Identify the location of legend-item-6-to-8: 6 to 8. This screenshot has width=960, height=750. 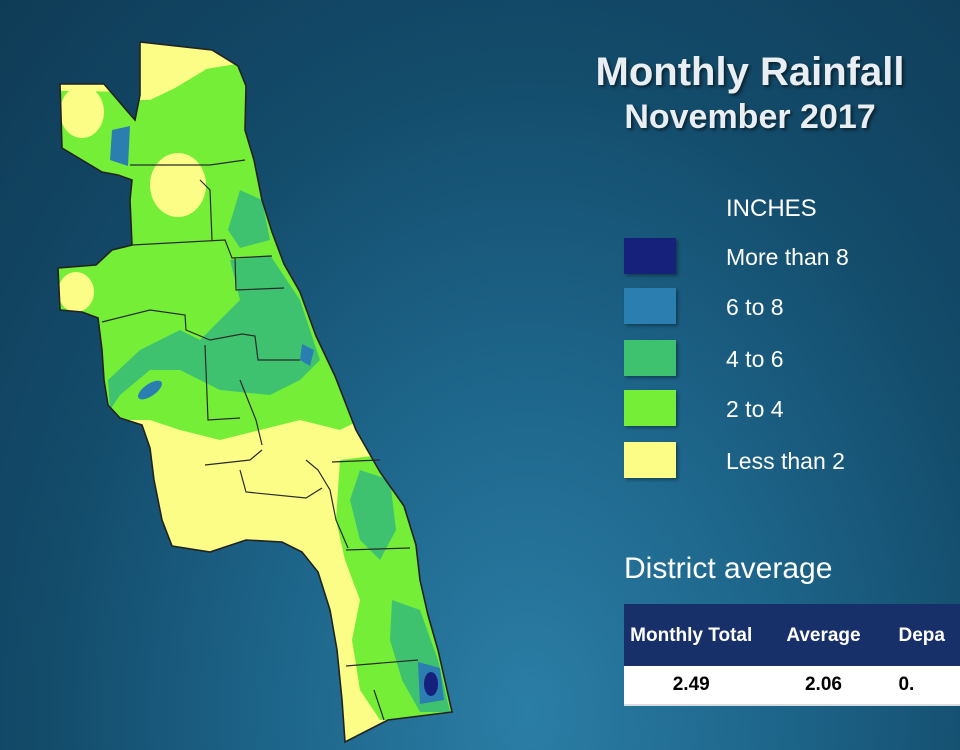
(784, 307).